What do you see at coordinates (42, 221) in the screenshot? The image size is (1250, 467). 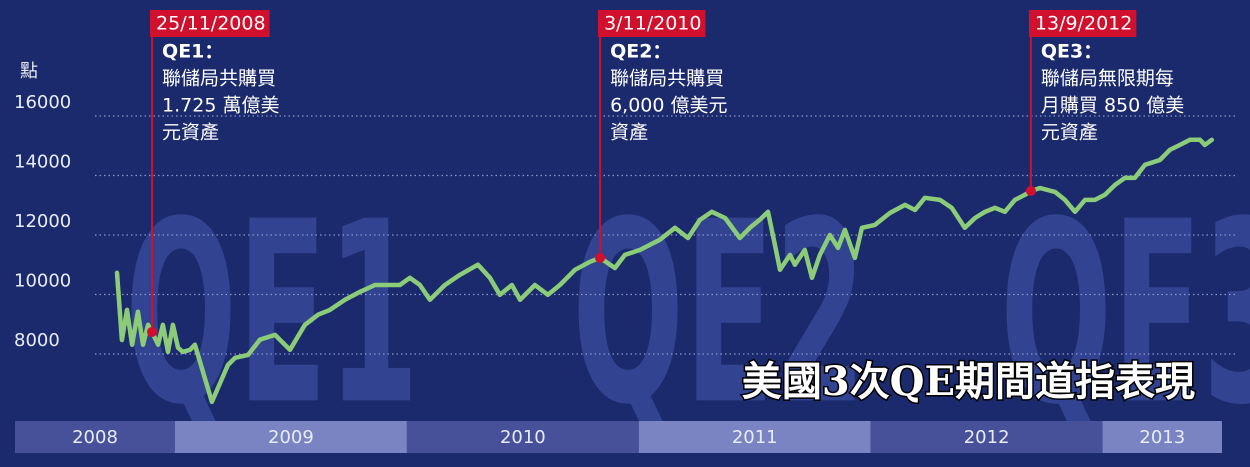 I see `y-tick-label: 12000` at bounding box center [42, 221].